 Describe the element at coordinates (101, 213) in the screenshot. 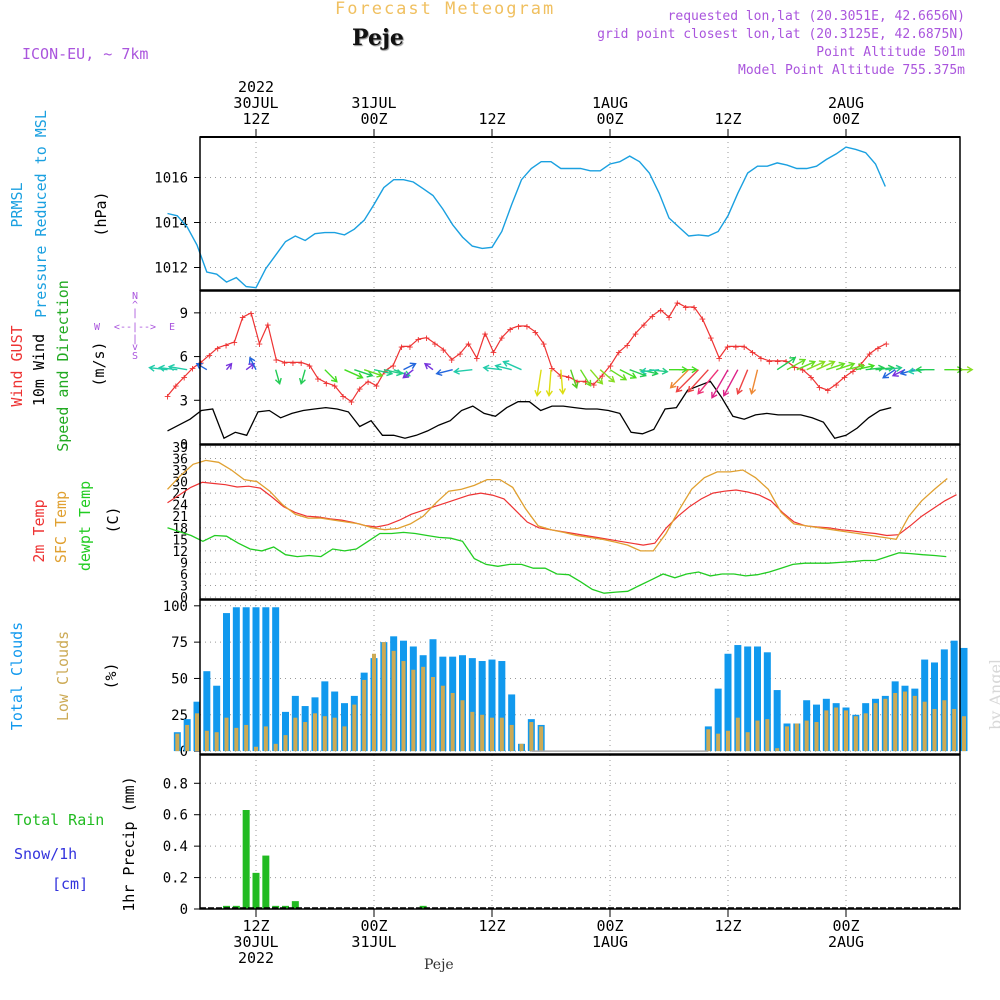

I see `pressure-unit-label: (hPa)` at that location.